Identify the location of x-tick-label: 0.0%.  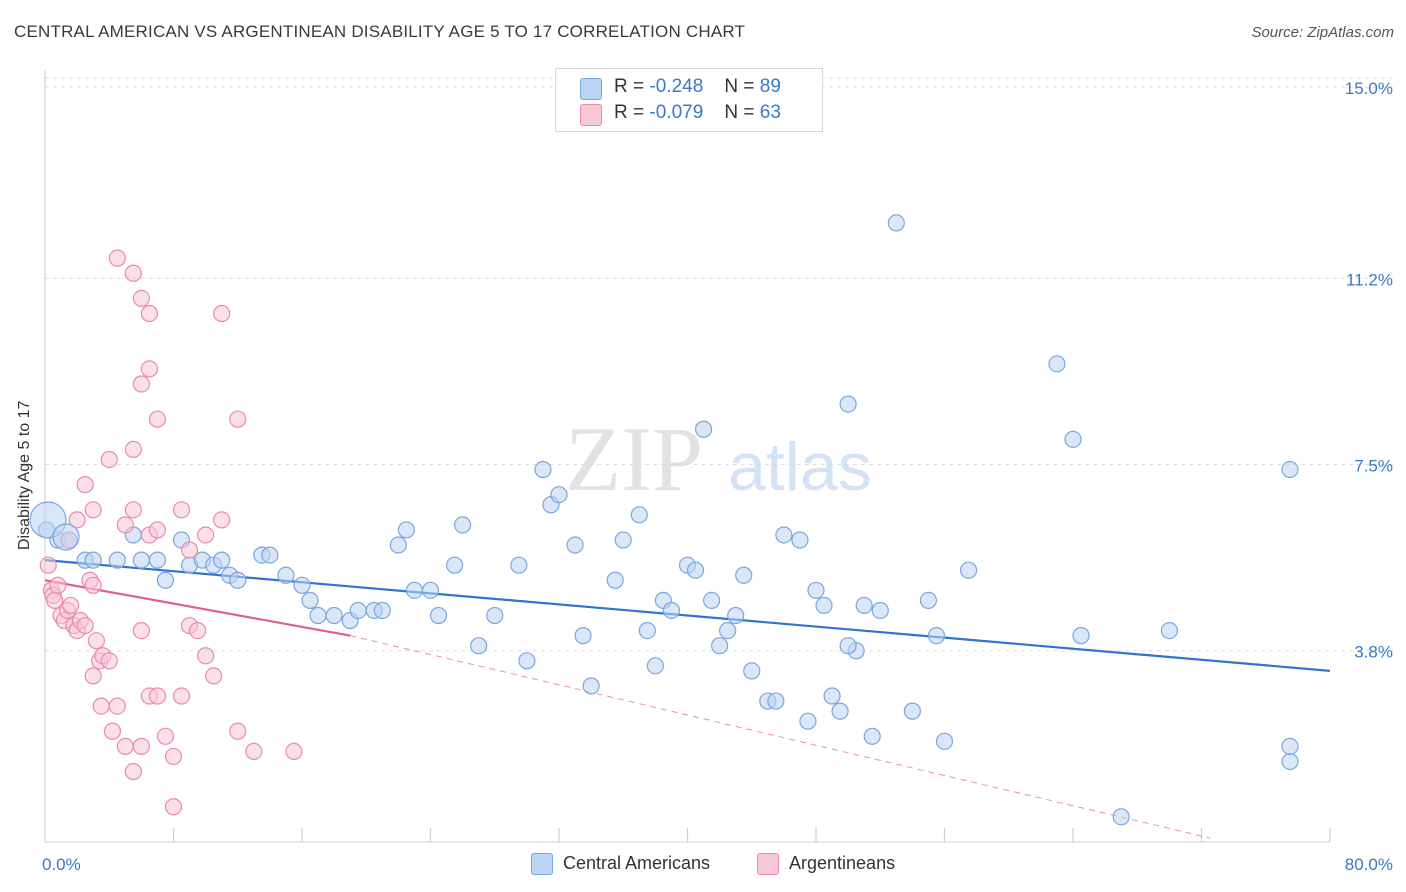
(61, 864).